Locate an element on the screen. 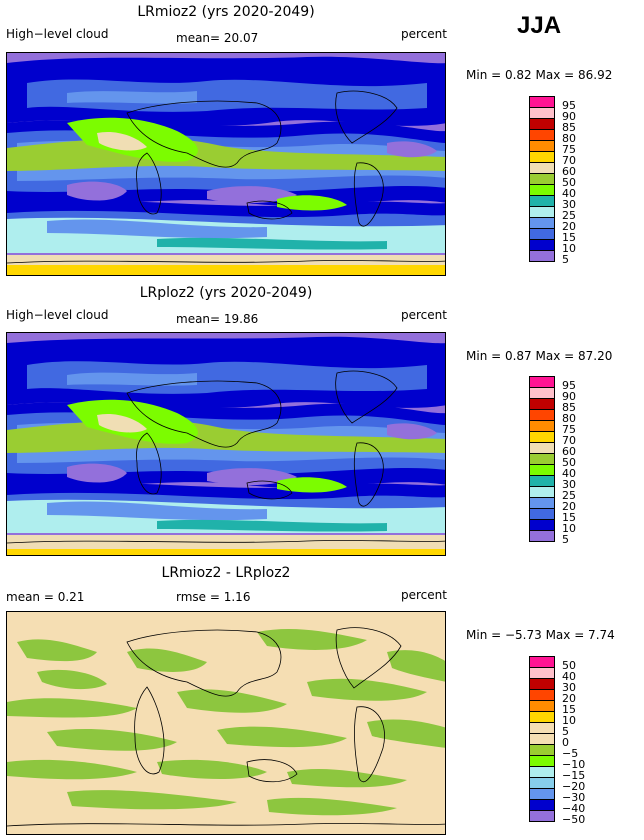 This screenshot has height=840, width=644. panel3-rmse-label: rmse = 1.16 is located at coordinates (213, 597).